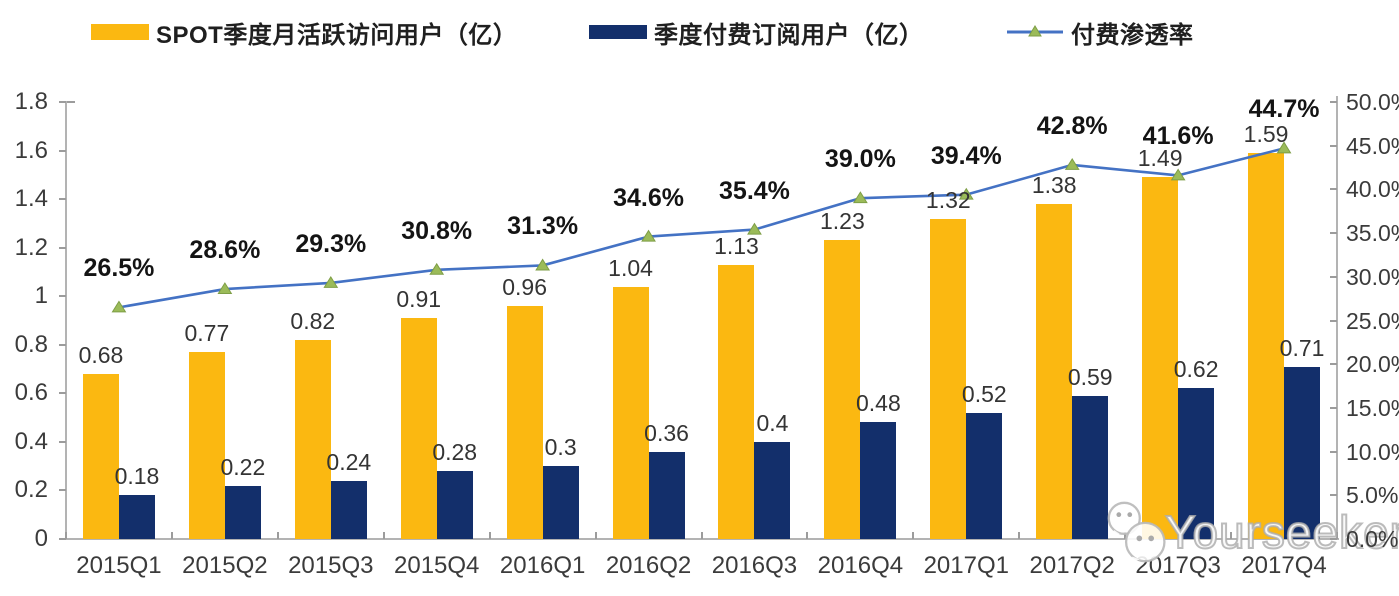 This screenshot has width=1399, height=596. Describe the element at coordinates (31, 490) in the screenshot. I see `left-axis-tick-label: 0.2` at that location.